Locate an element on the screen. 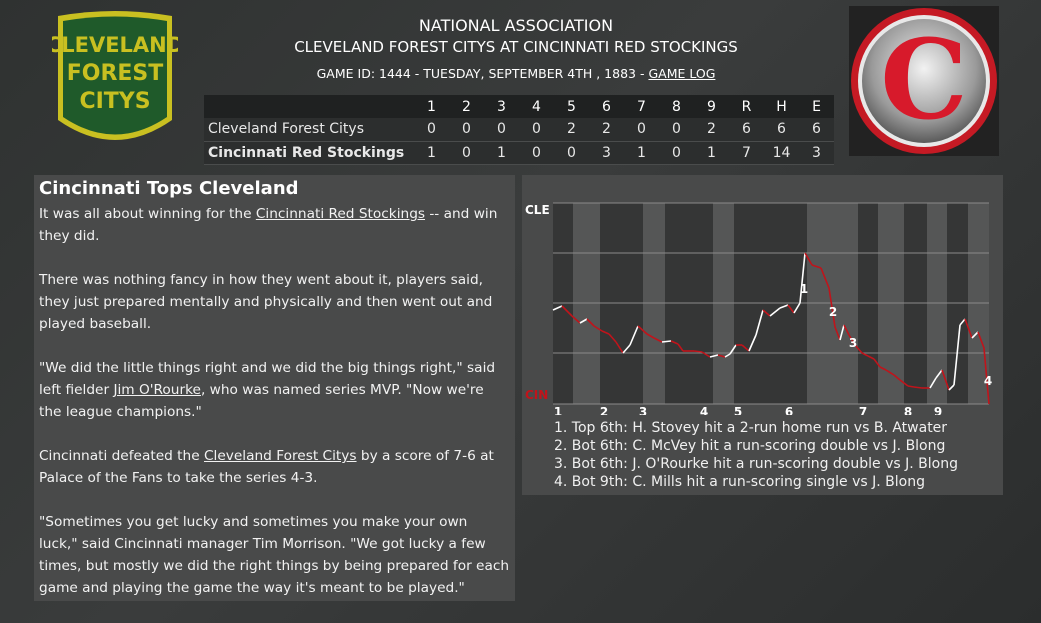  inning-label: 7 is located at coordinates (863, 410).